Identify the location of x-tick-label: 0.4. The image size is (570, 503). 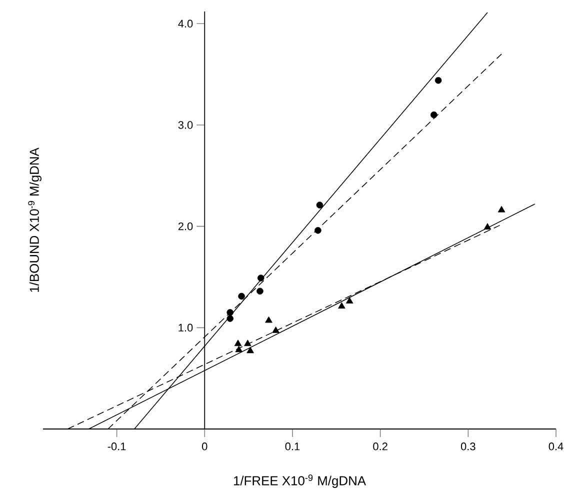
(556, 446).